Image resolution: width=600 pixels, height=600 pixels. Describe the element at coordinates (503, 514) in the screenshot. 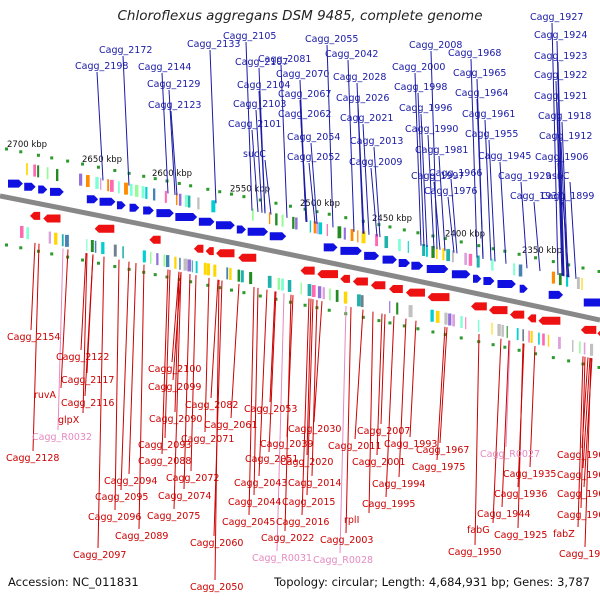

I see `bottom-gene-label: Cagg_1944` at that location.